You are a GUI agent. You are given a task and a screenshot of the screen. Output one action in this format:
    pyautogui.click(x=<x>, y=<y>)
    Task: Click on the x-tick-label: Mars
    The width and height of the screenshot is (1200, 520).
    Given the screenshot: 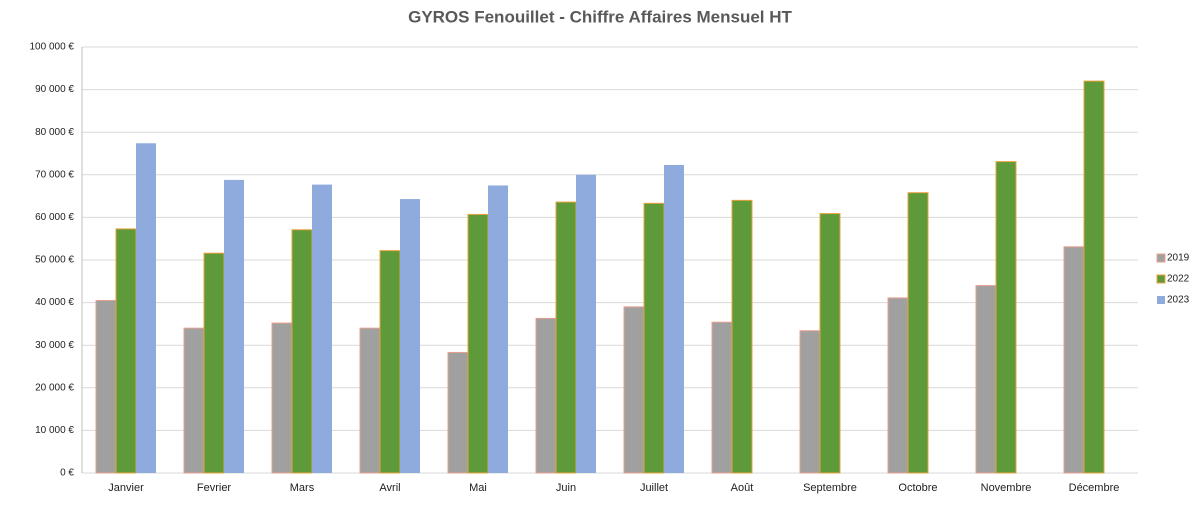 What is the action you would take?
    pyautogui.click(x=302, y=488)
    